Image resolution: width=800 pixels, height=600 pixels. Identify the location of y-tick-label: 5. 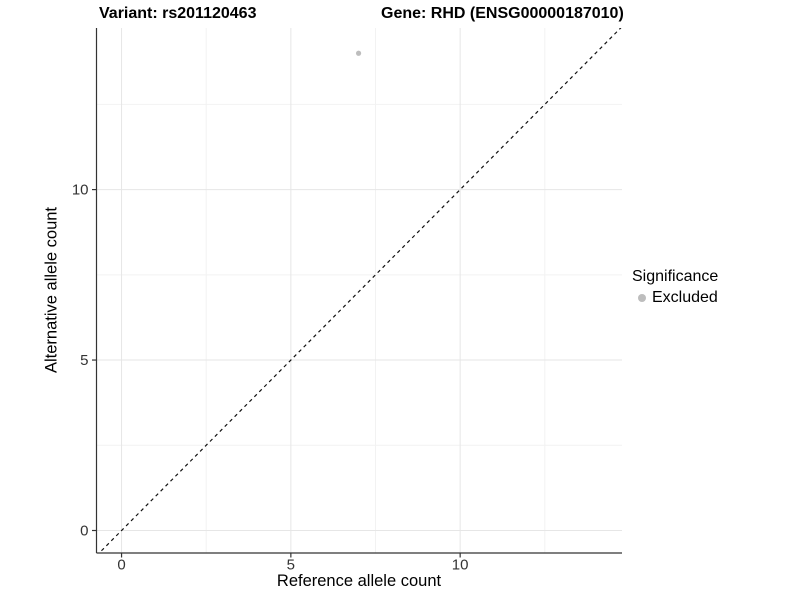
(84, 360).